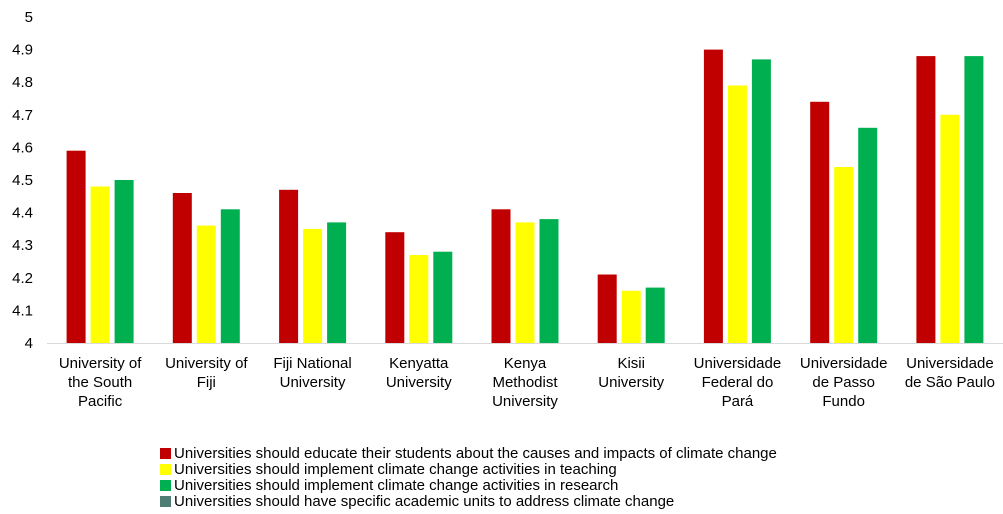 The height and width of the screenshot is (514, 1003). I want to click on y-tick-label: 4.8, so click(22, 82).